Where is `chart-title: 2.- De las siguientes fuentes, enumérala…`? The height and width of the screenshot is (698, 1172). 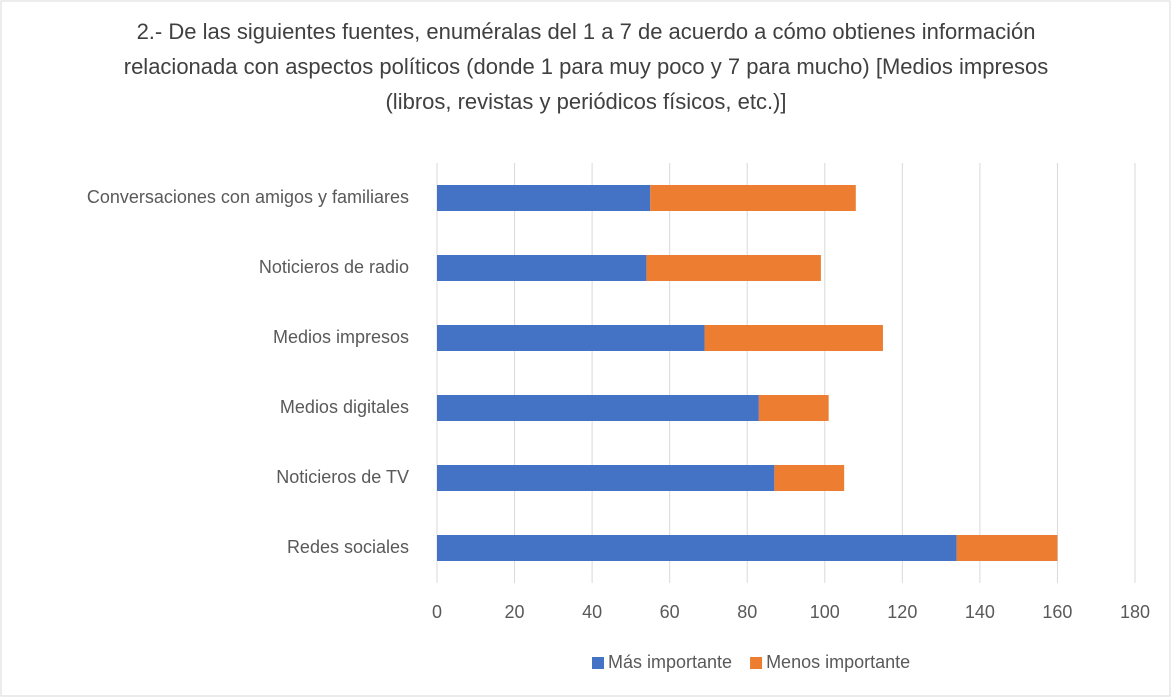 chart-title: 2.- De las siguientes fuentes, enumérala… is located at coordinates (586, 66).